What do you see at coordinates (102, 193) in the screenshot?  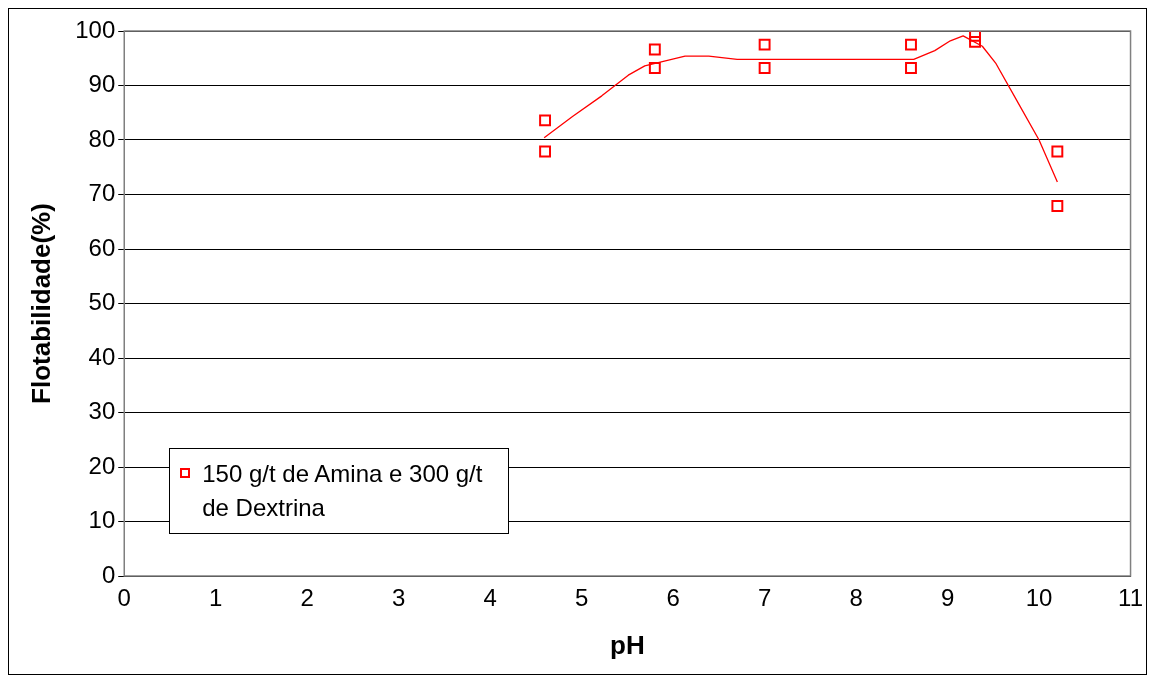 I see `y-tick-label: 70` at bounding box center [102, 193].